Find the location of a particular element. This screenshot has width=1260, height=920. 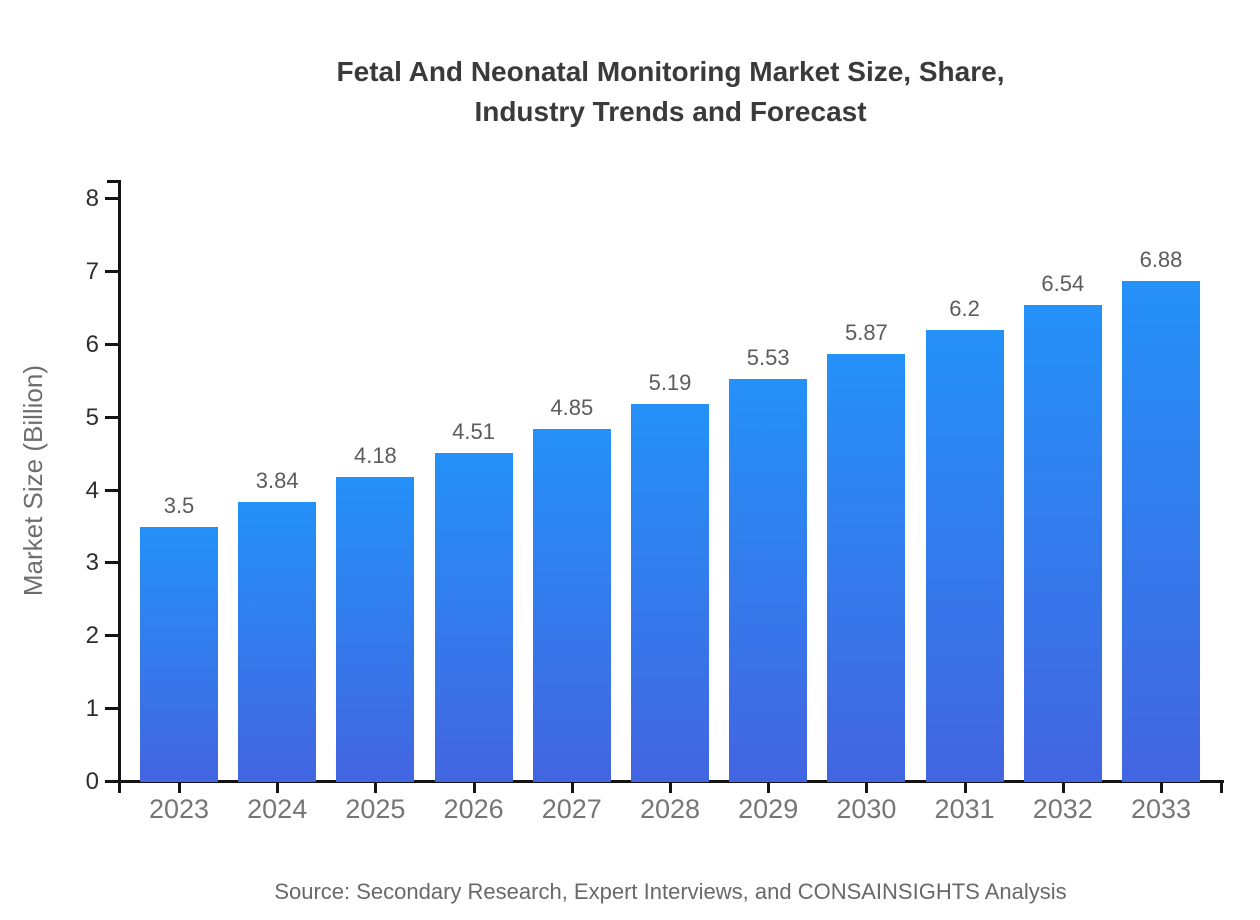

y-tick-label: 2 is located at coordinates (92, 636).